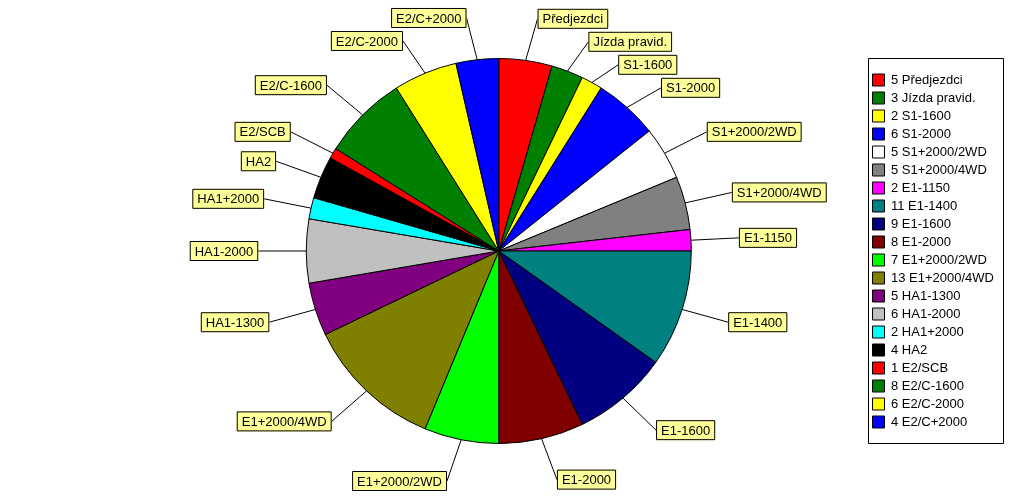 Image resolution: width=1024 pixels, height=502 pixels. What do you see at coordinates (290, 85) in the screenshot?
I see `text: E2/C-1600` at bounding box center [290, 85].